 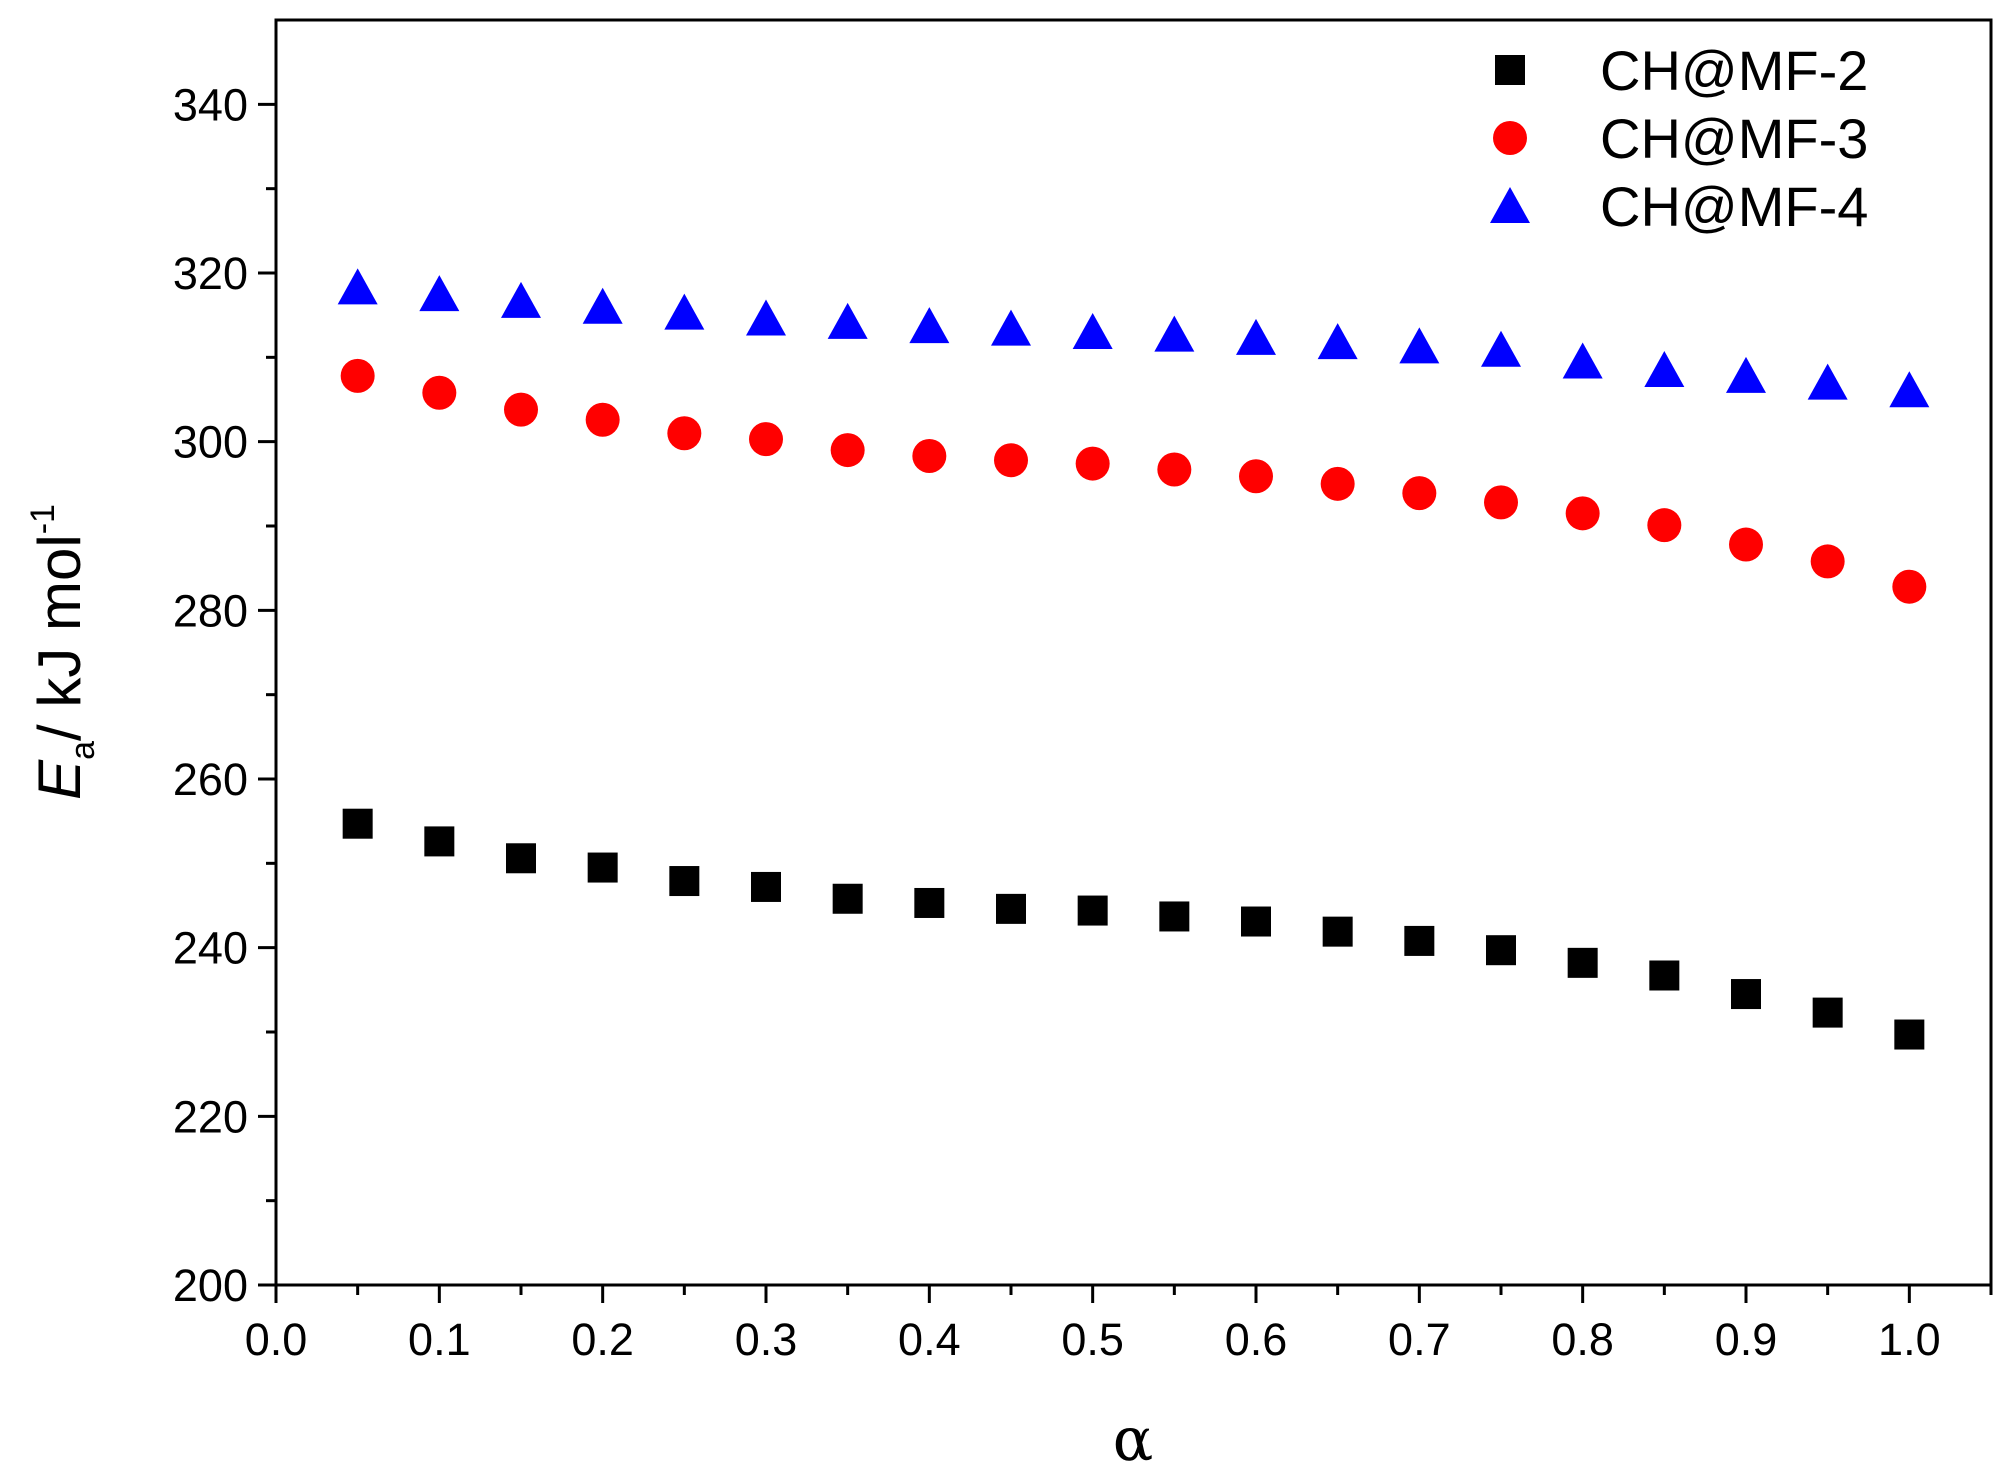 What do you see at coordinates (59, 637) in the screenshot?
I see `y-axis-title-unit: / kJ mol` at bounding box center [59, 637].